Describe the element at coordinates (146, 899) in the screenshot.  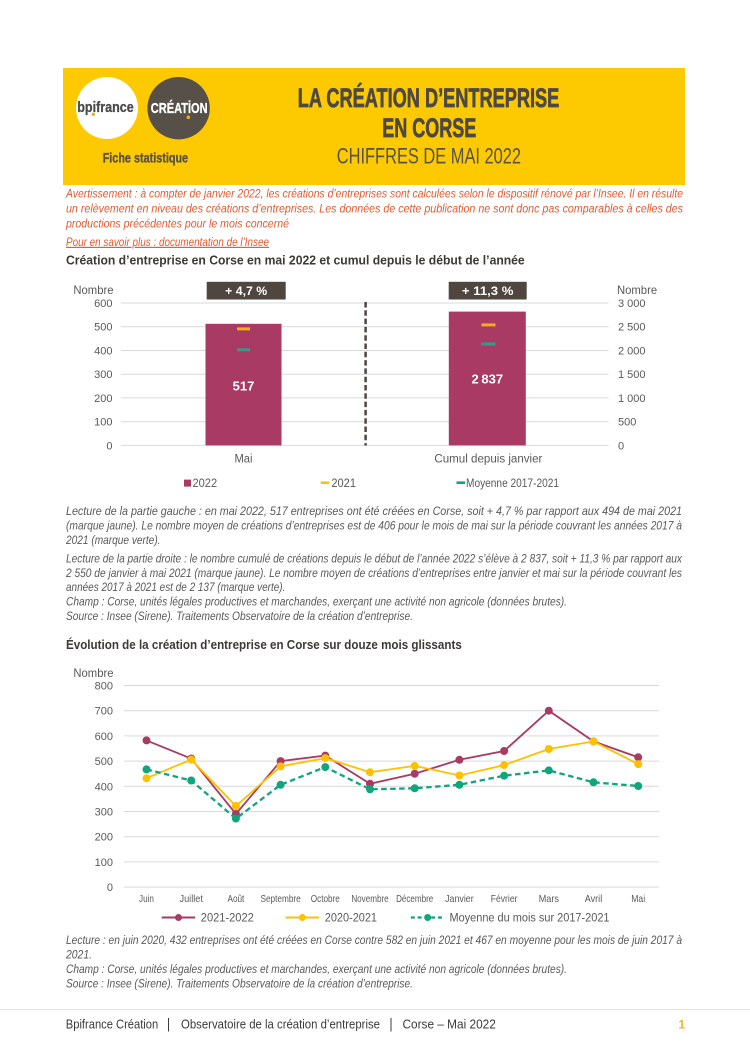
I see `svg-text: Juin` at that location.